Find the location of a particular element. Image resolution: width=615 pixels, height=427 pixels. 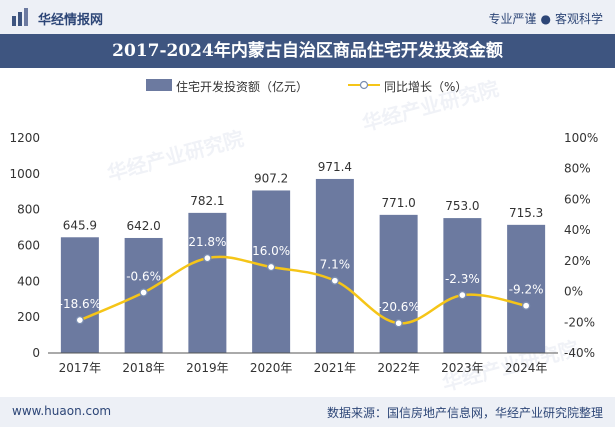

y-left-tick-label: 400 is located at coordinates (28, 281).